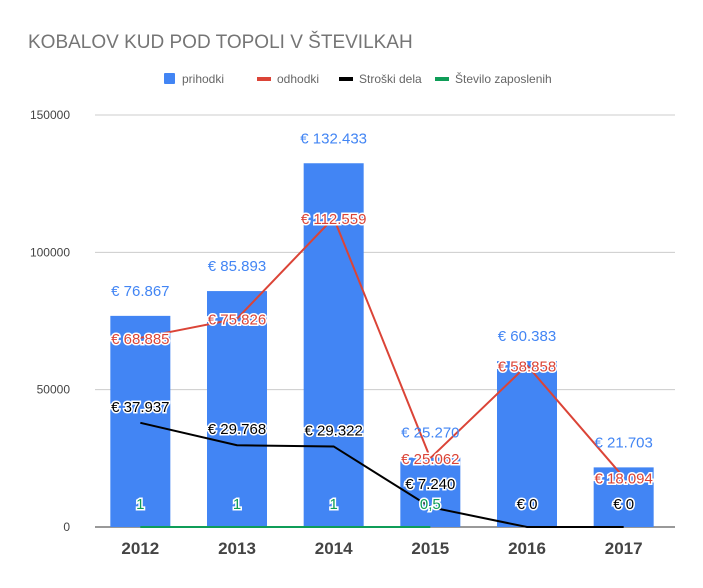 The width and height of the screenshot is (703, 588). What do you see at coordinates (430, 548) in the screenshot?
I see `x-tick-label: 2015` at bounding box center [430, 548].